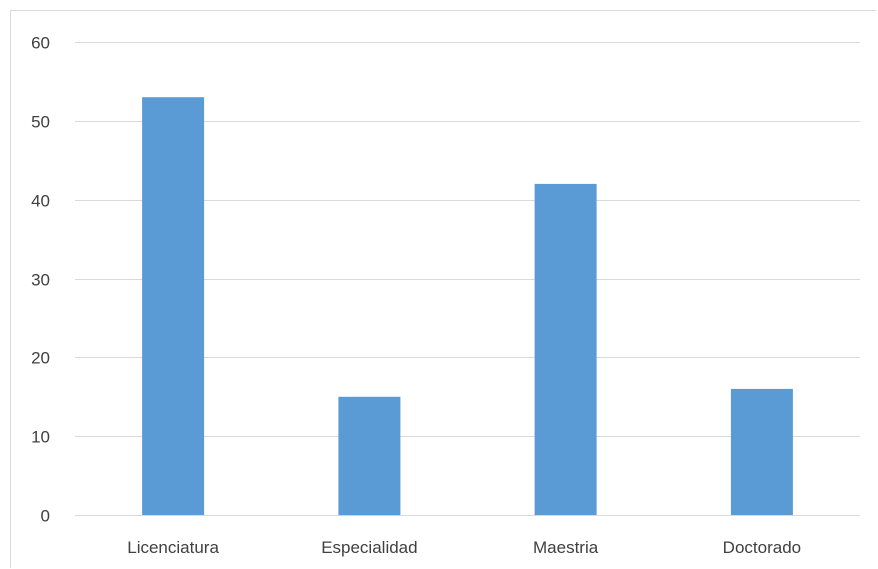 The width and height of the screenshot is (878, 569). I want to click on y-tick-label: 40, so click(40, 201).